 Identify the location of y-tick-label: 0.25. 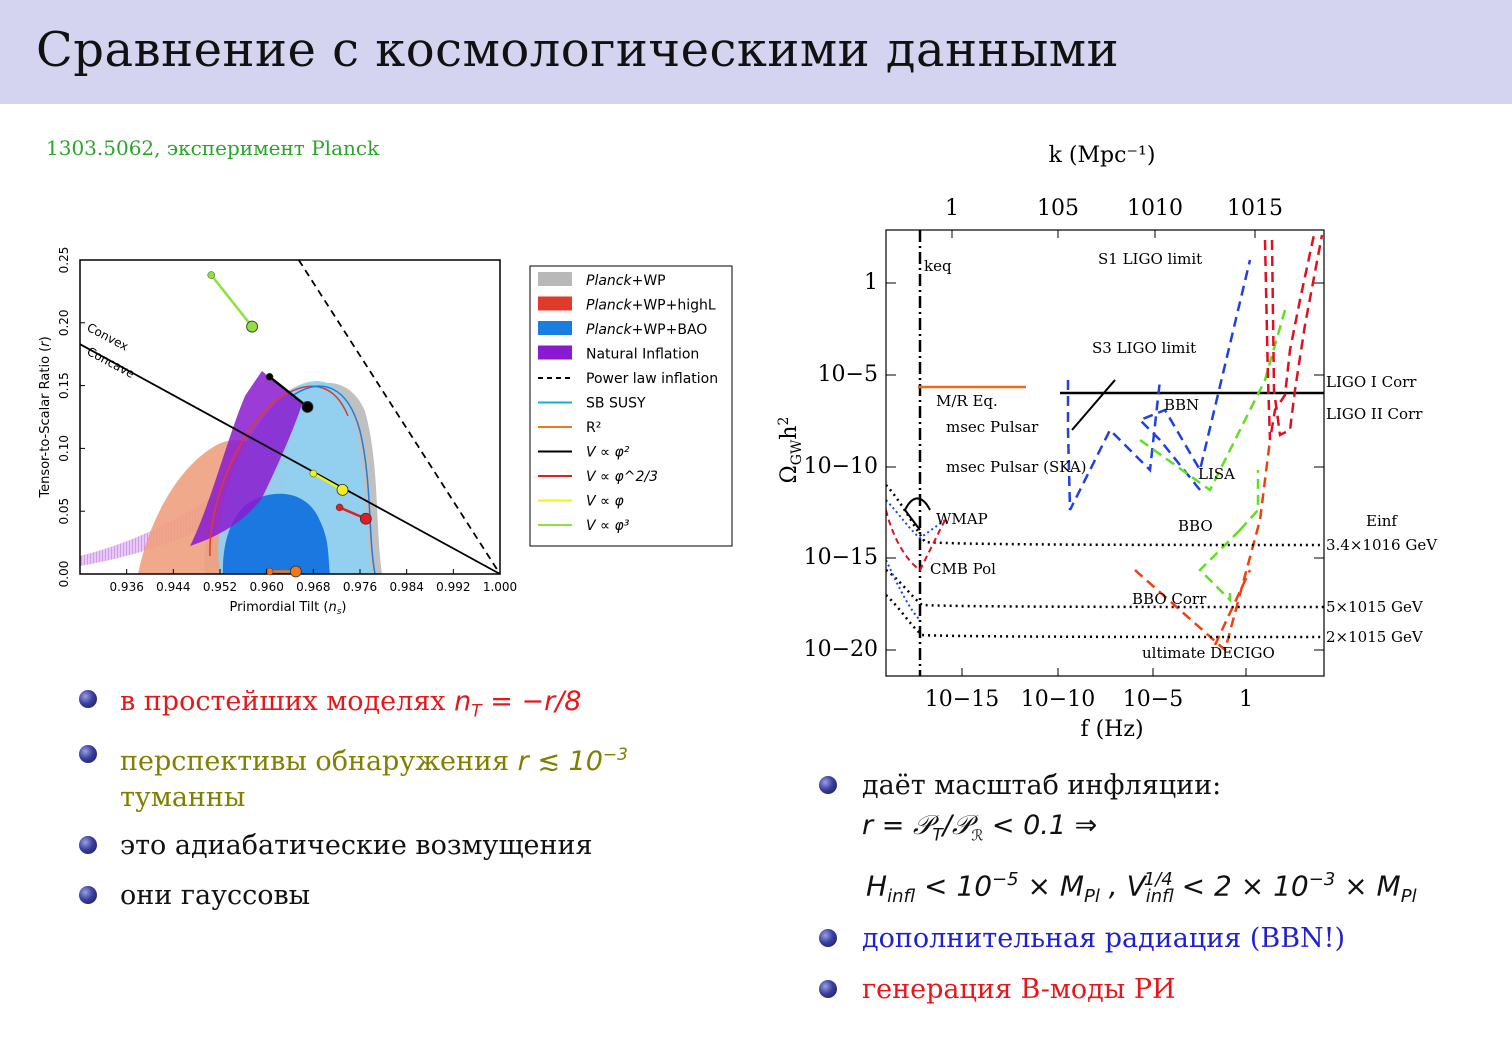
(64, 260).